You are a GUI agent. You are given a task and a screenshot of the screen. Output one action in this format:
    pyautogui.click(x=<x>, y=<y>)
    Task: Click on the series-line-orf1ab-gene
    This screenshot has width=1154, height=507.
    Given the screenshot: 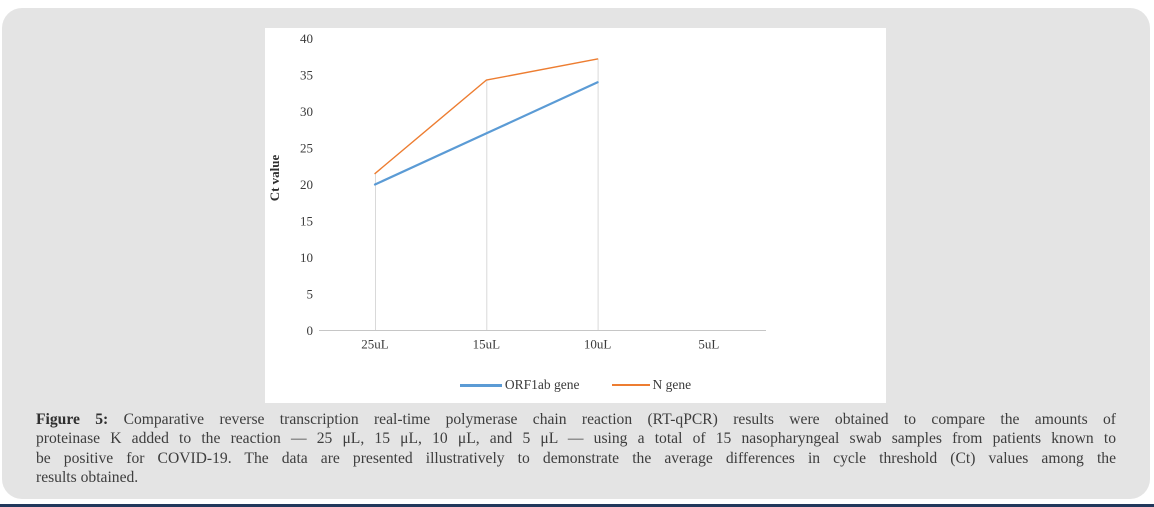 What is the action you would take?
    pyautogui.click(x=486, y=133)
    